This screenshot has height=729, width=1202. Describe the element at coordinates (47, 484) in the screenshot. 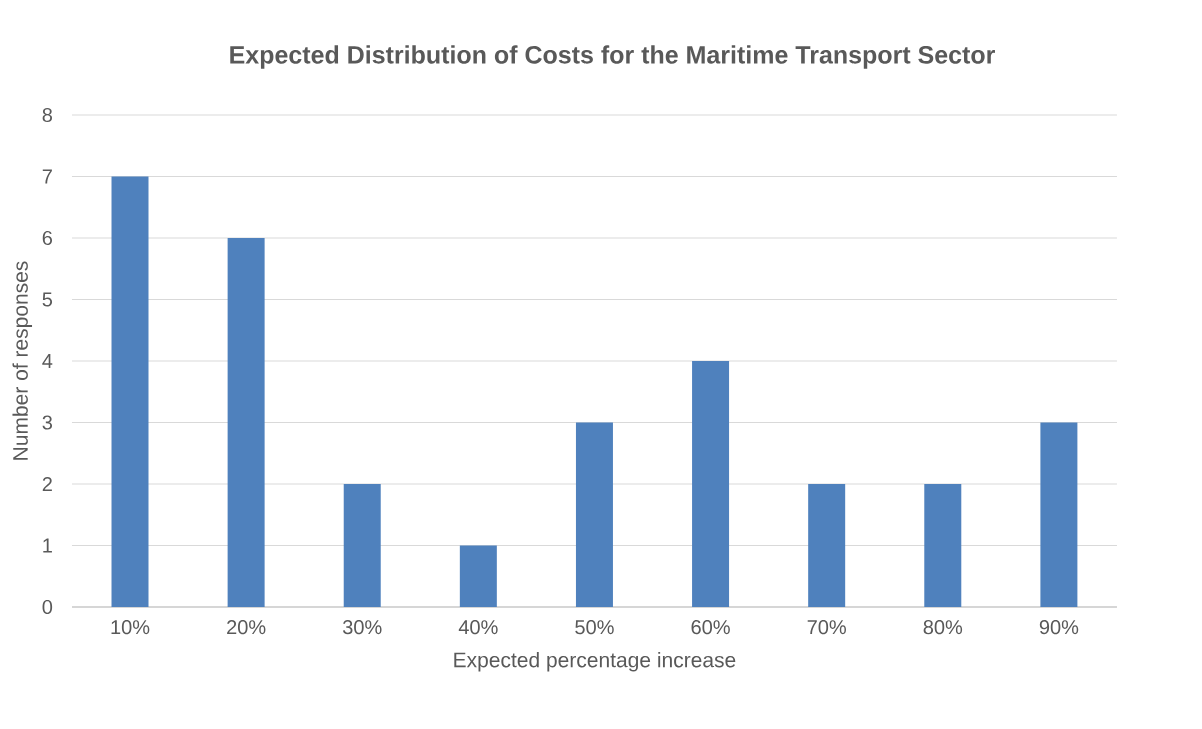

I see `y-tick-label: 2` at that location.